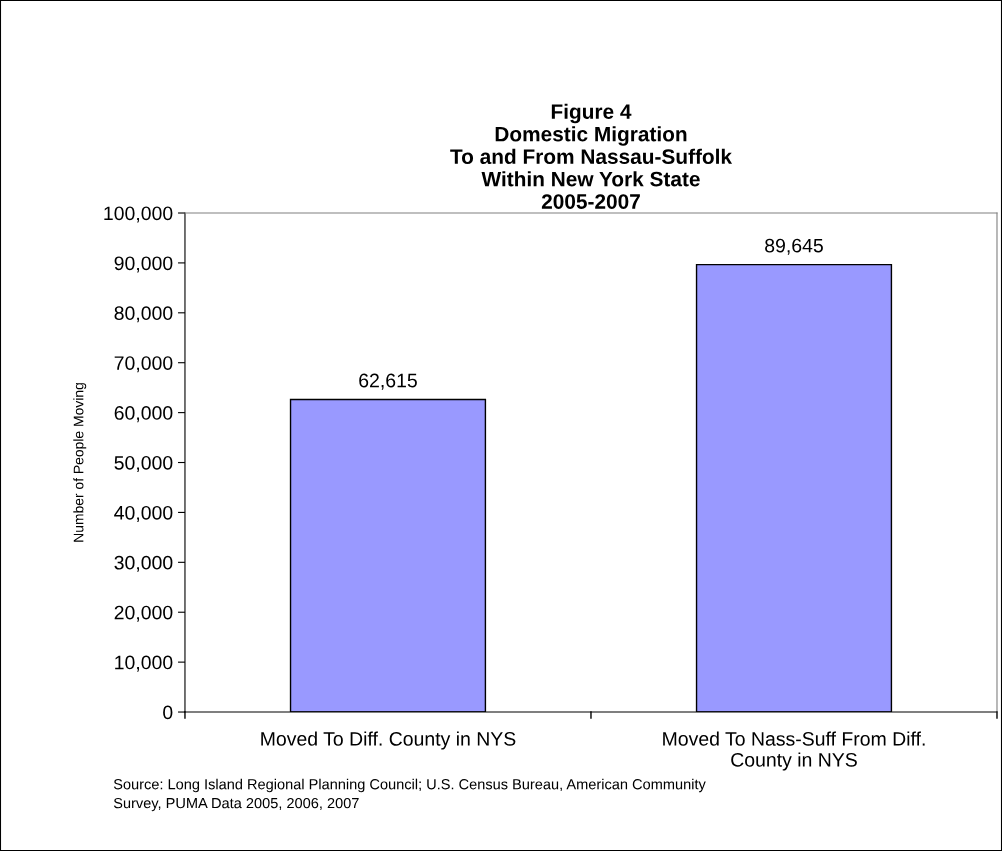  I want to click on y-tick-label: 70,000, so click(143, 364).